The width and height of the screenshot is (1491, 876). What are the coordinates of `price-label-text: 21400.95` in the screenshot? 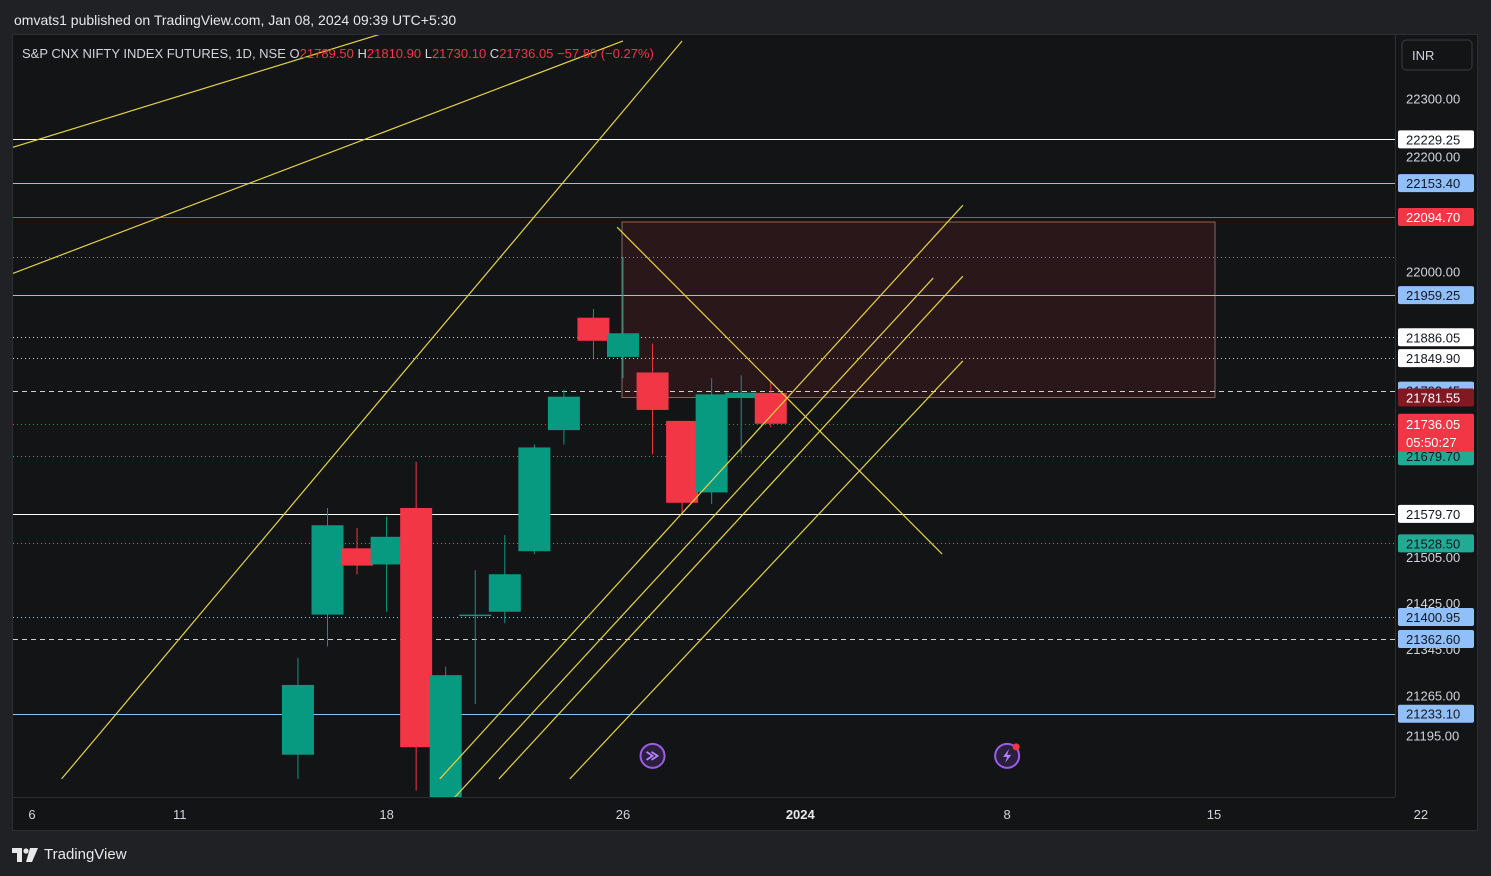 It's located at (1433, 617).